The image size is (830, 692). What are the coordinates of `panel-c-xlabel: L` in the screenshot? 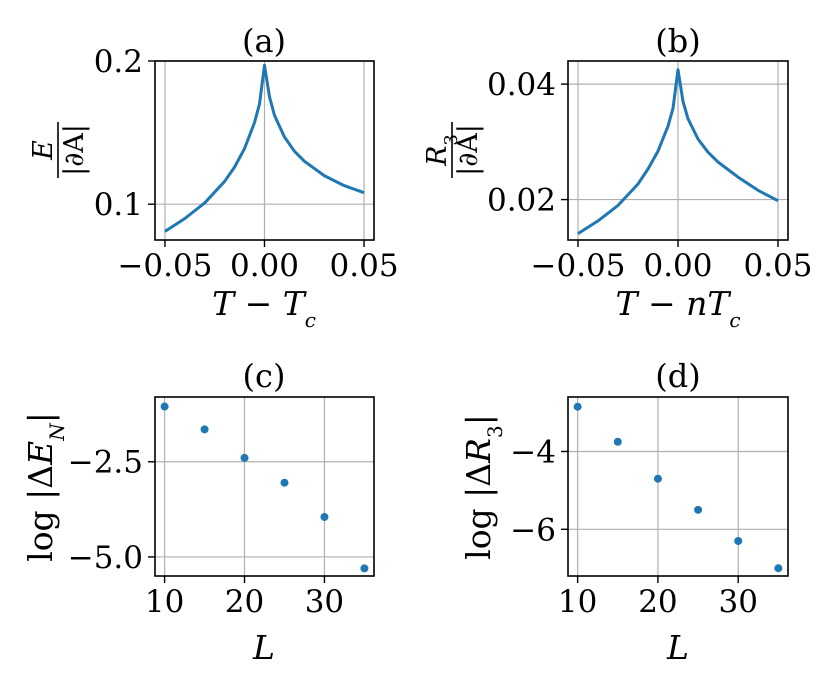 It's located at (263, 647).